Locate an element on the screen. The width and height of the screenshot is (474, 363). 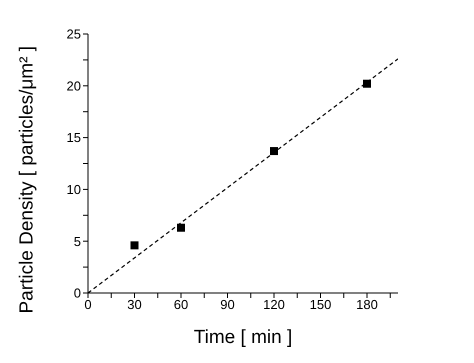
x-tick-label: 0 is located at coordinates (88, 304).